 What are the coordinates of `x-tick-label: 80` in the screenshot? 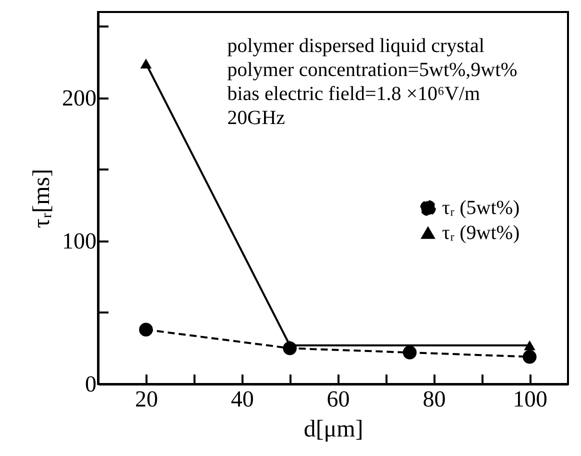 It's located at (434, 399).